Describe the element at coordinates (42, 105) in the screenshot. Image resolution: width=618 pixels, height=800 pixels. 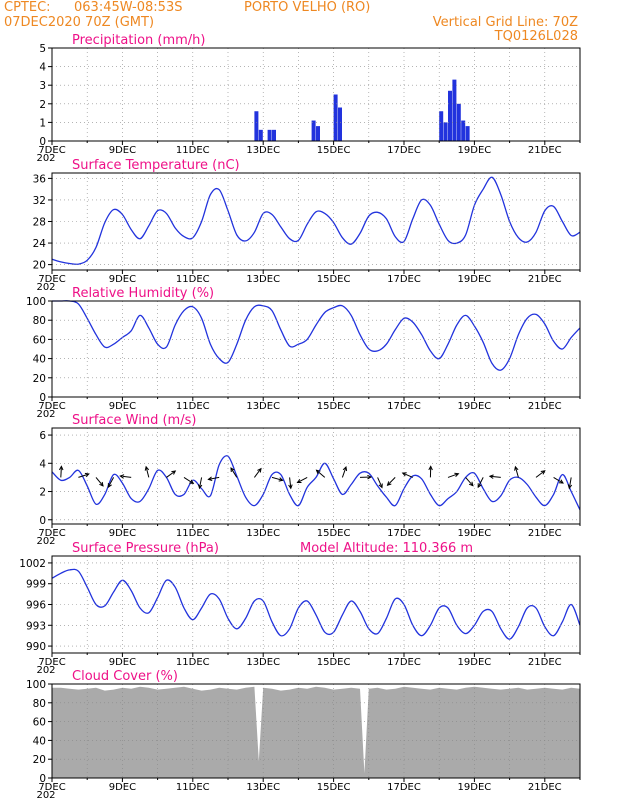
I see `y-tick-label: 2` at that location.